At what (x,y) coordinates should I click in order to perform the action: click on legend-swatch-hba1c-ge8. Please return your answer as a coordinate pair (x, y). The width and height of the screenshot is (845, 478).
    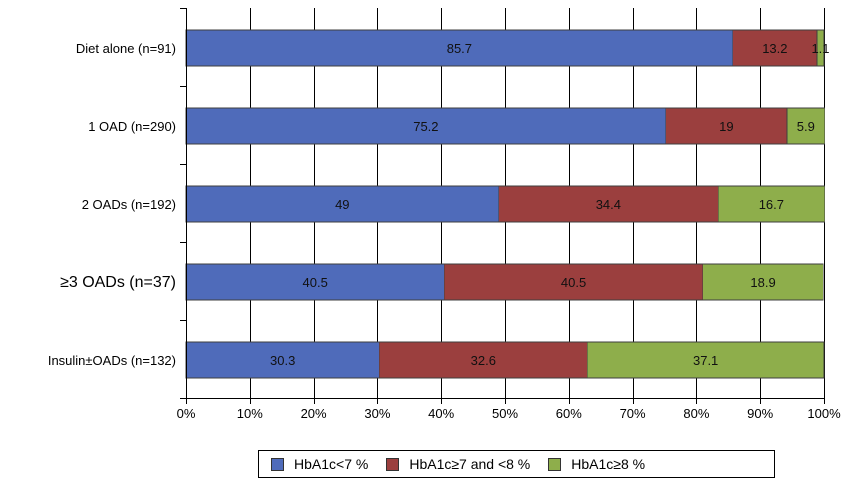
    Looking at the image, I should click on (555, 464).